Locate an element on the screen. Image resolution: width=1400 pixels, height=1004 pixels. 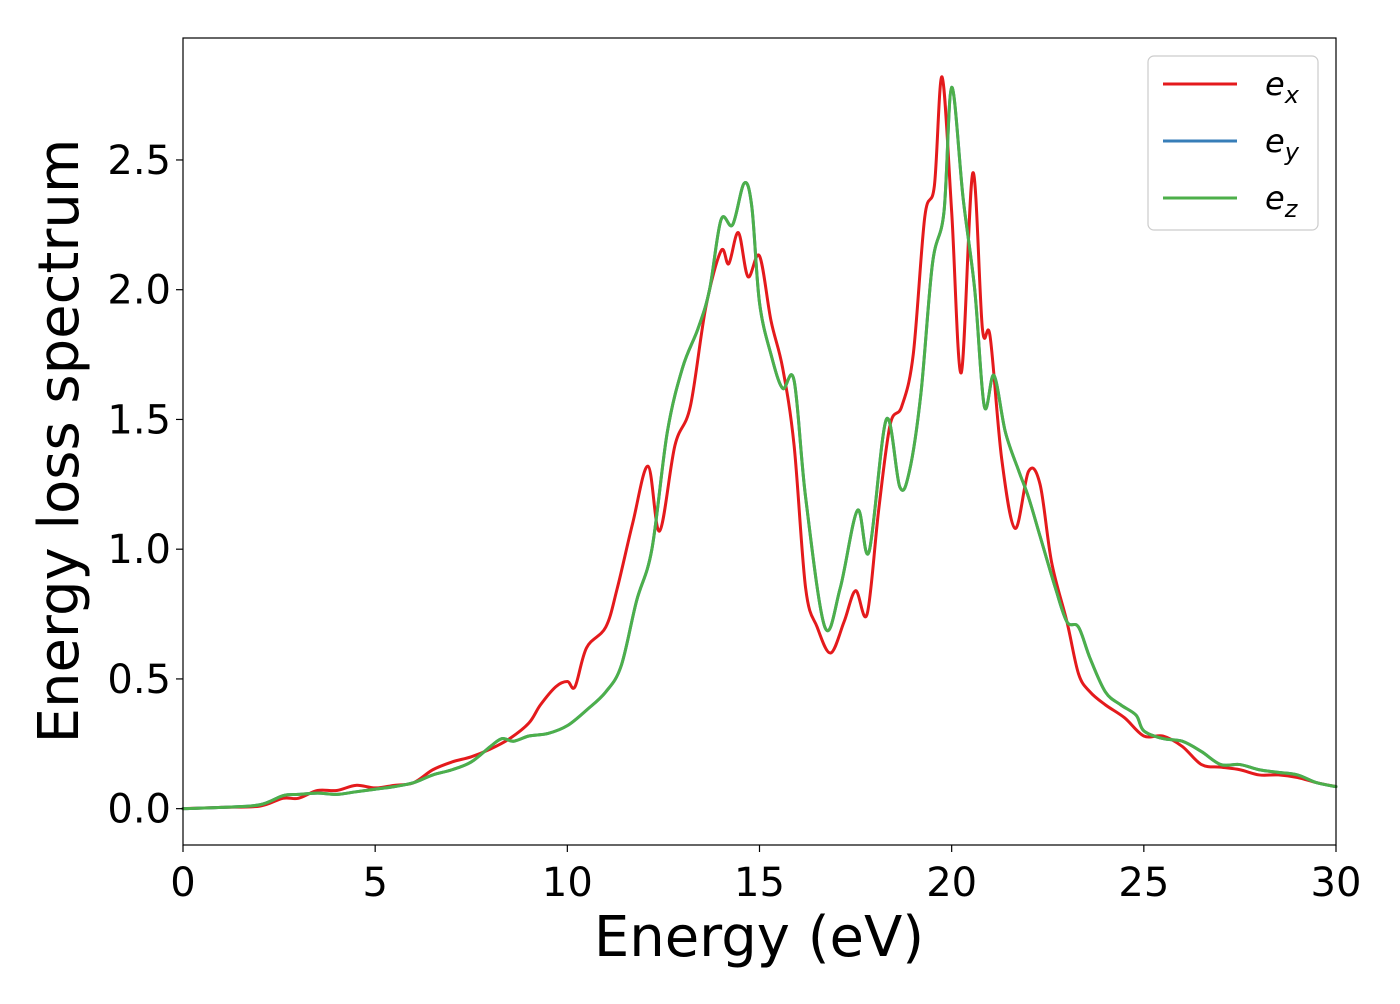
x-tick-label: 0 is located at coordinates (182, 883).